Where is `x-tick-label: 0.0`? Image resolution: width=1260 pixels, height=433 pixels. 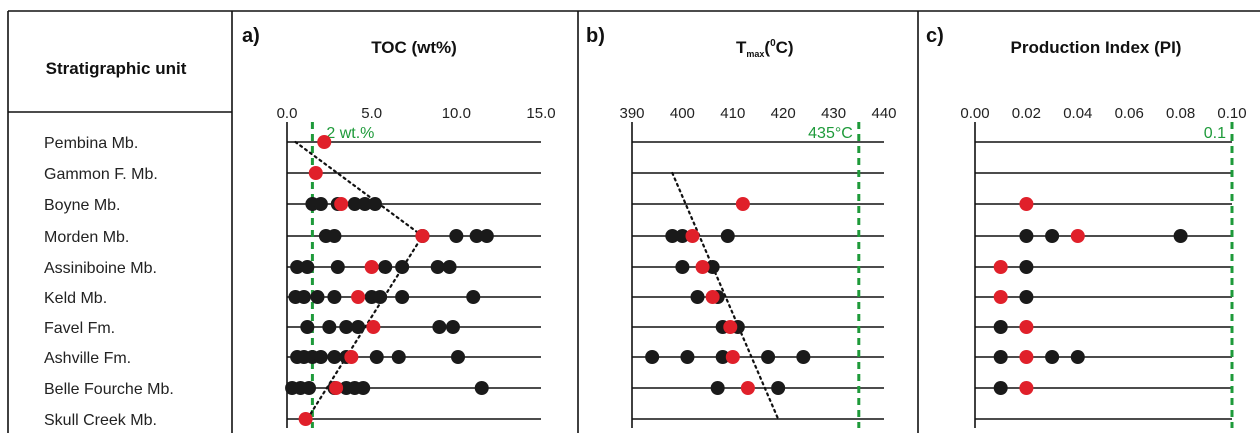 x-tick-label: 0.0 is located at coordinates (287, 113).